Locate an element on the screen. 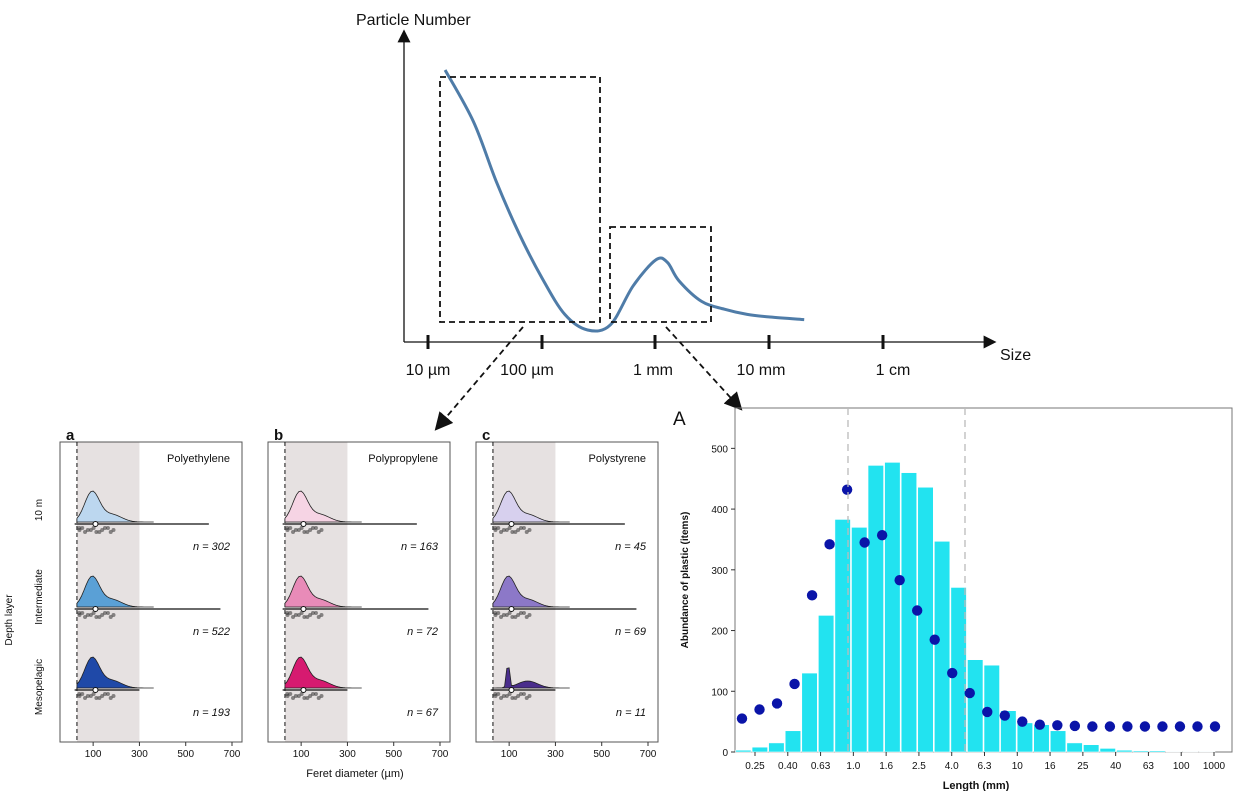 The height and width of the screenshot is (791, 1237). depth-layer-ylabel: Depth layer is located at coordinates (9, 620).